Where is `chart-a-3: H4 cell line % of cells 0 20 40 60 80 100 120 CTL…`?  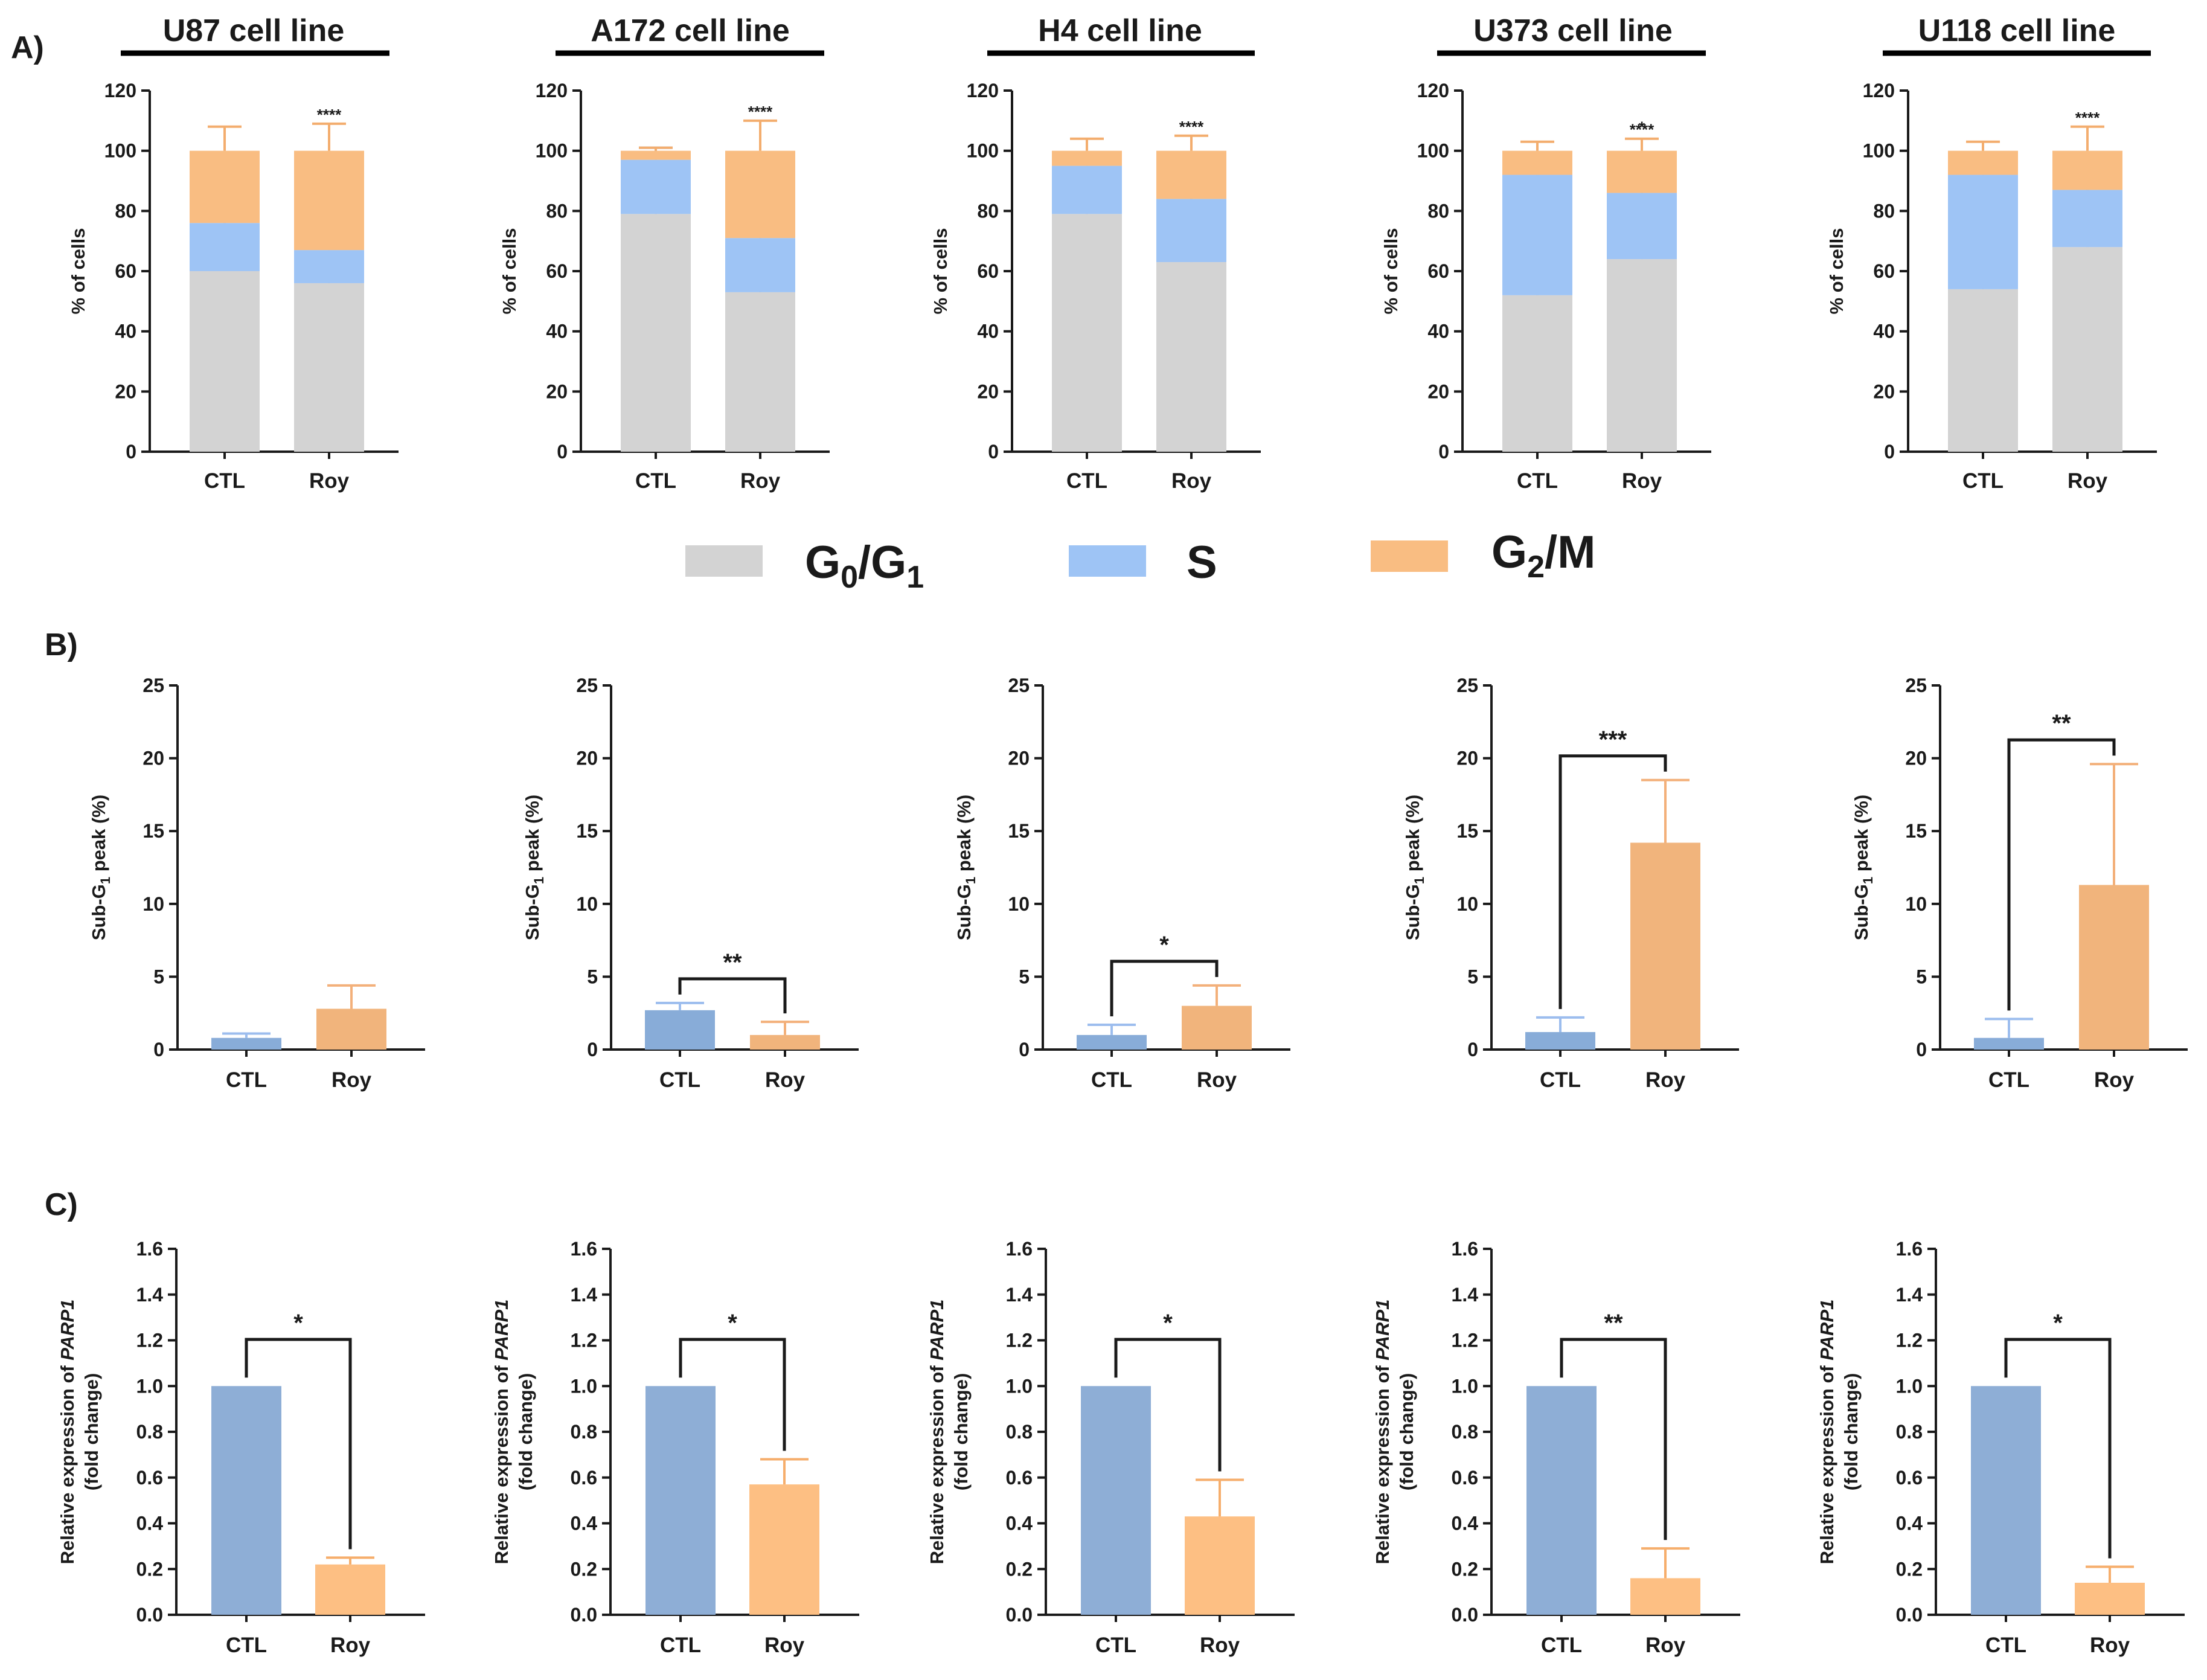 chart-a-3: H4 cell line % of cells 0 20 40 60 80 100 120 CTL… is located at coordinates (1095, 253).